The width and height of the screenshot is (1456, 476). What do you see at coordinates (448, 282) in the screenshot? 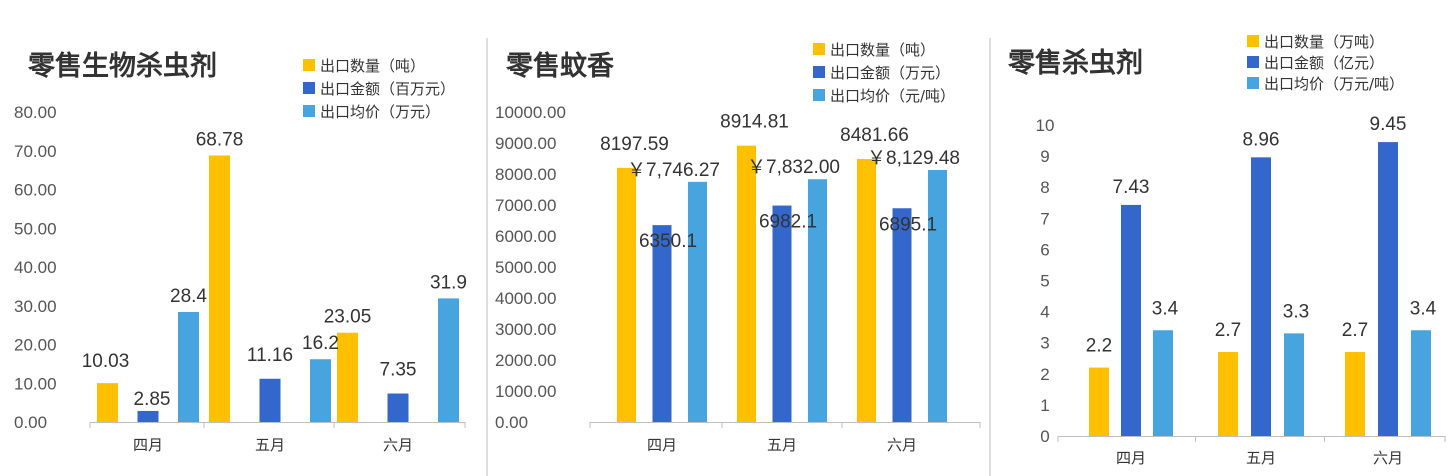
I see `data-label: 31.9` at bounding box center [448, 282].